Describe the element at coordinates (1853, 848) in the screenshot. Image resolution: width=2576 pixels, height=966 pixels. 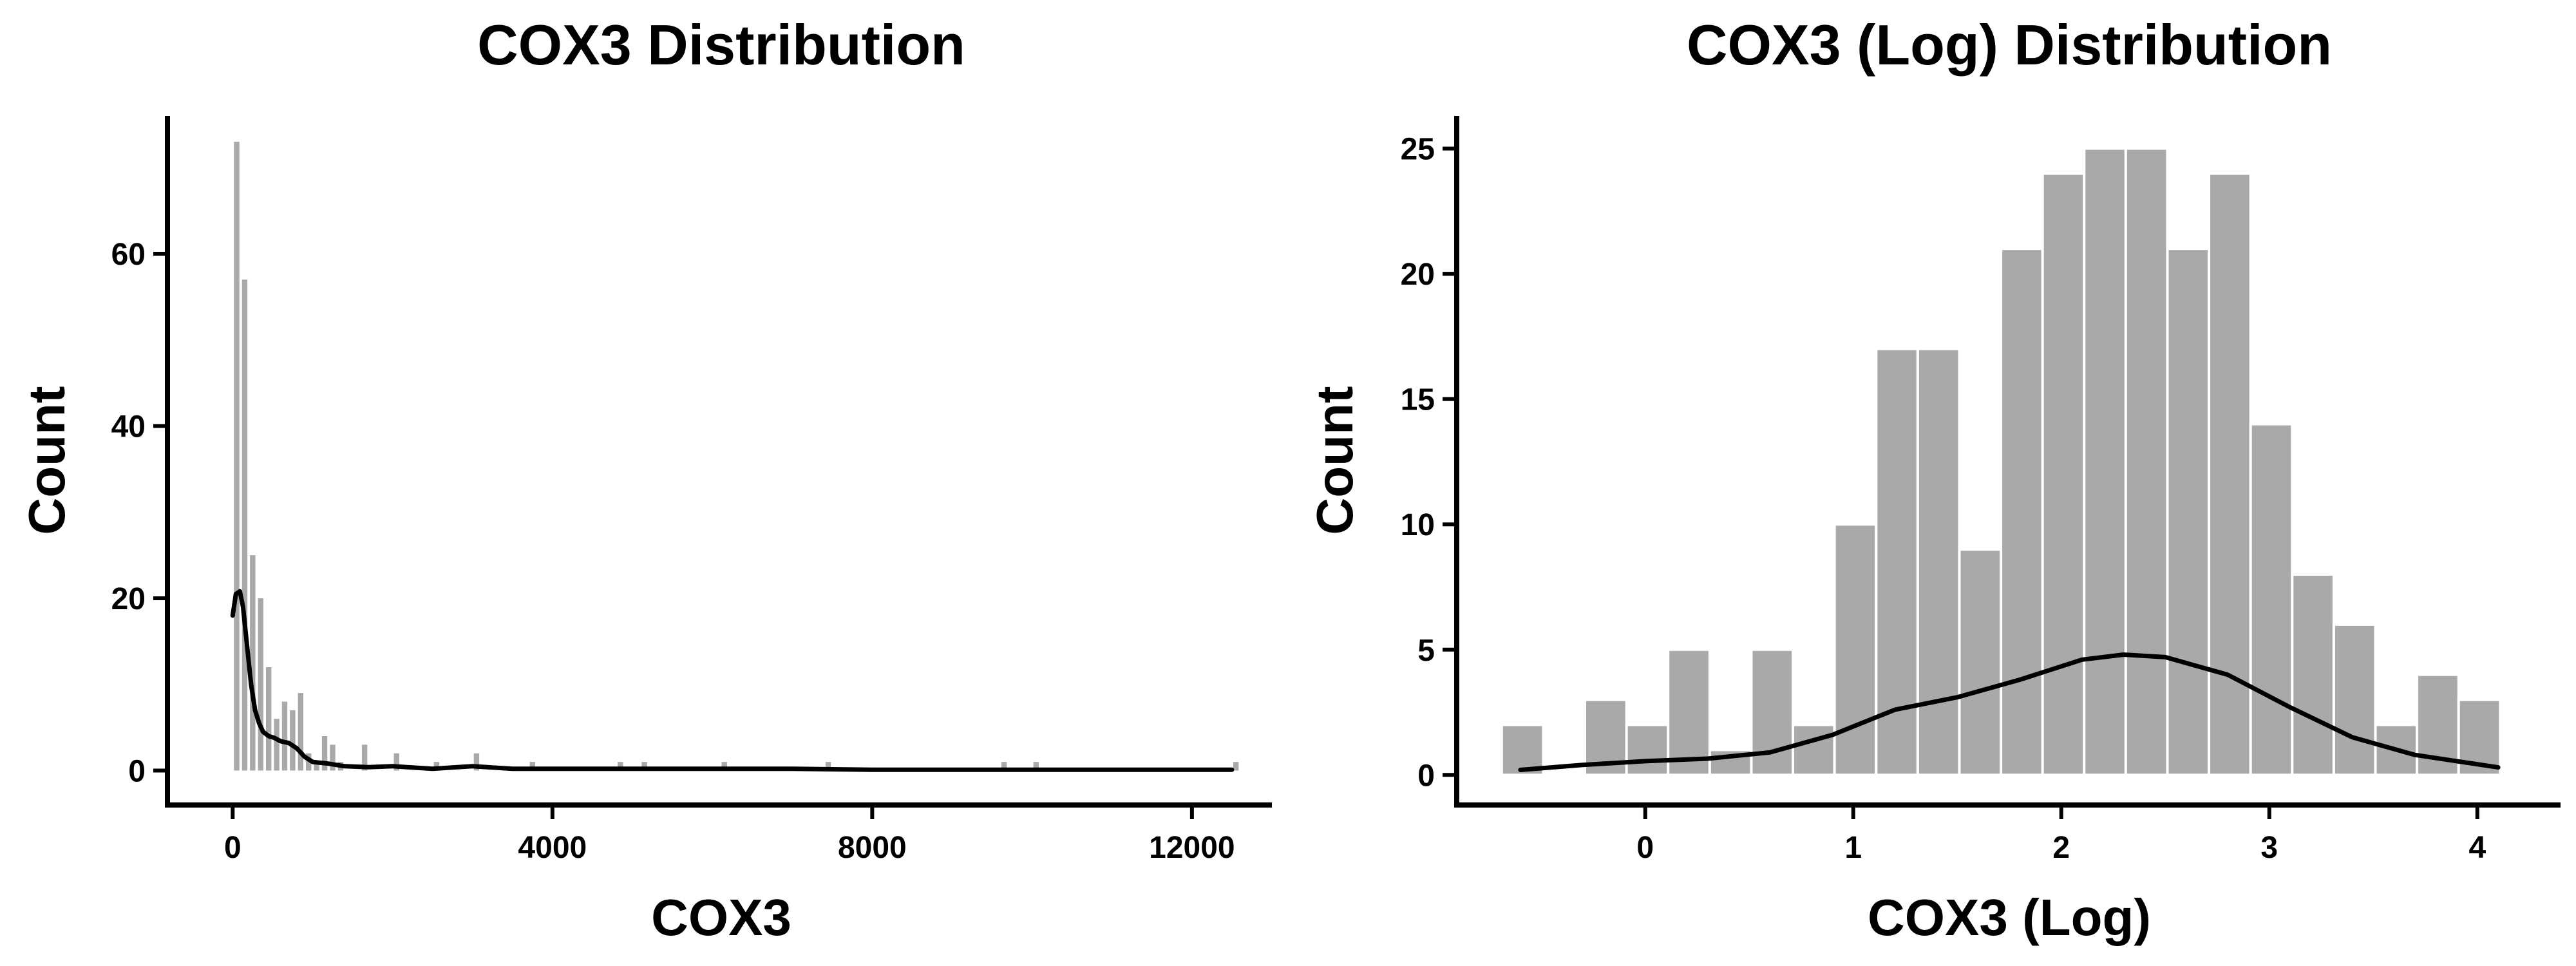
I see `x-tick-label: 1` at that location.